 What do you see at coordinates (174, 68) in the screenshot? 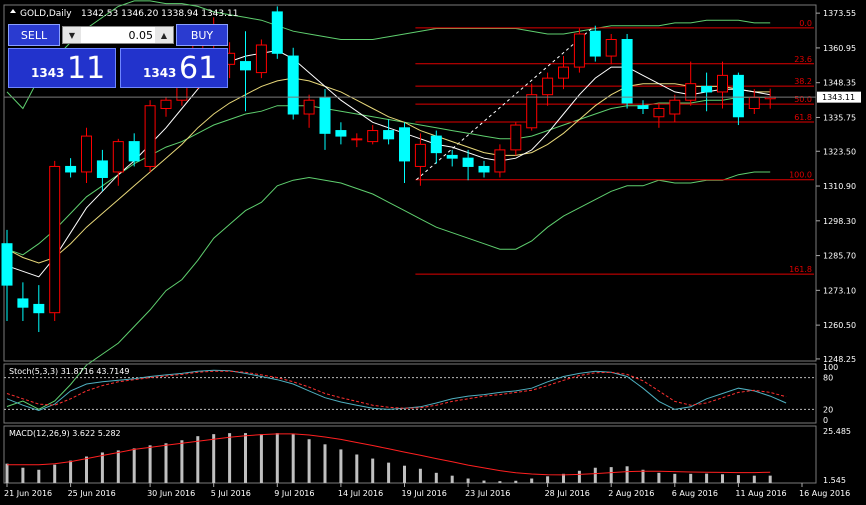
I see `buy-price-button: 1343 61` at bounding box center [174, 68].